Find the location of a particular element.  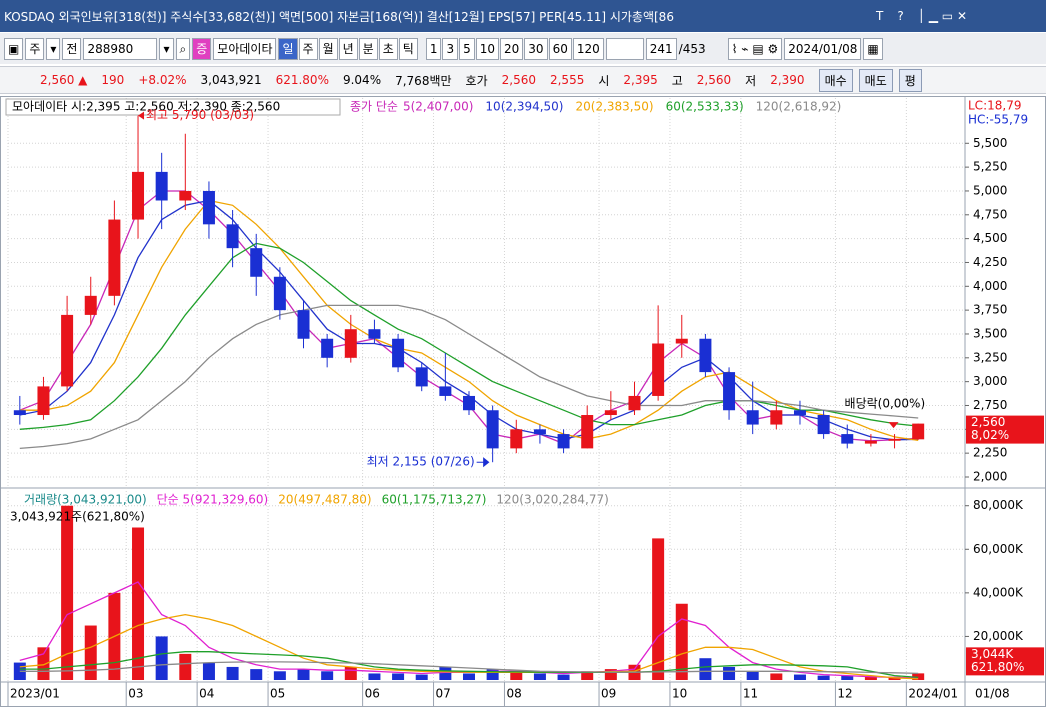

annotation: 배당락(0,00%) is located at coordinates (885, 404).